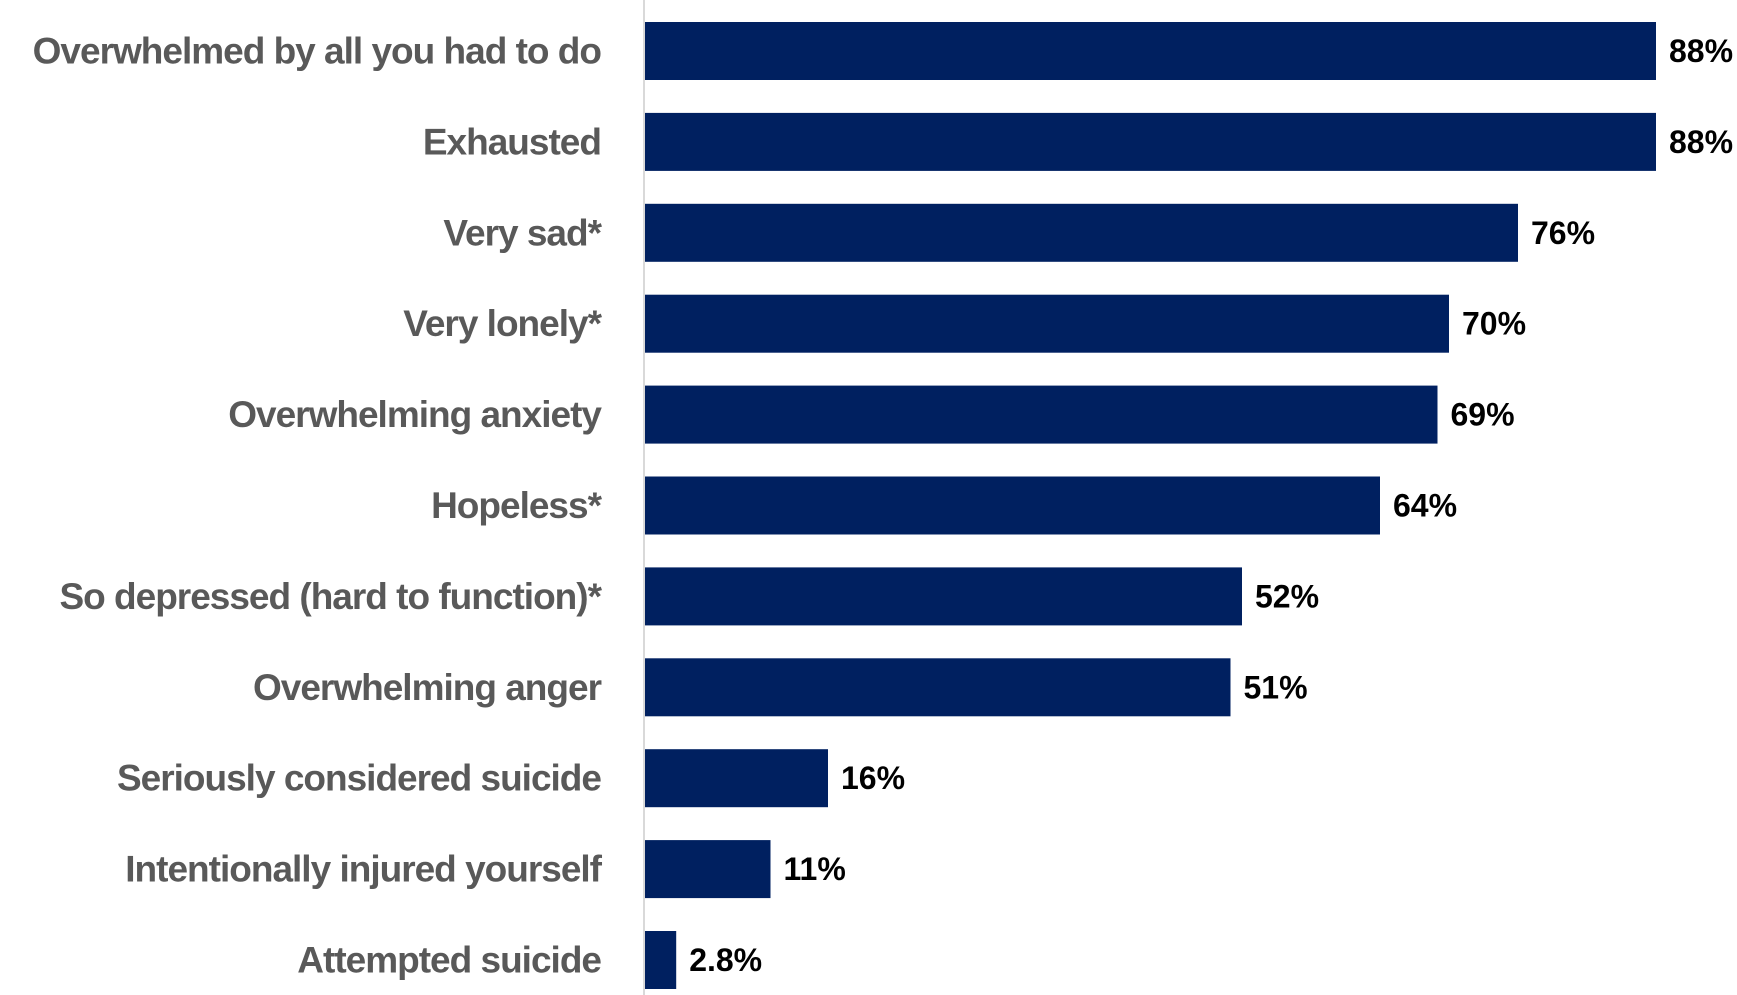 This screenshot has width=1737, height=995. What do you see at coordinates (1483, 415) in the screenshot?
I see `data-label: 69%` at bounding box center [1483, 415].